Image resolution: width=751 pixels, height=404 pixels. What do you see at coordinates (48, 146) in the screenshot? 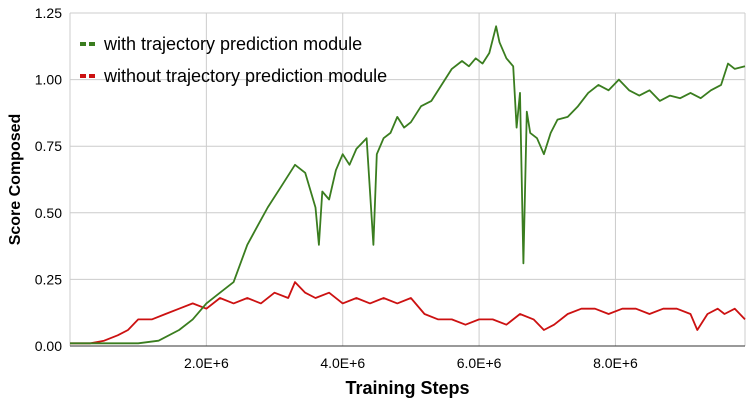
I see `y-tick-label: 0.75` at bounding box center [48, 146].